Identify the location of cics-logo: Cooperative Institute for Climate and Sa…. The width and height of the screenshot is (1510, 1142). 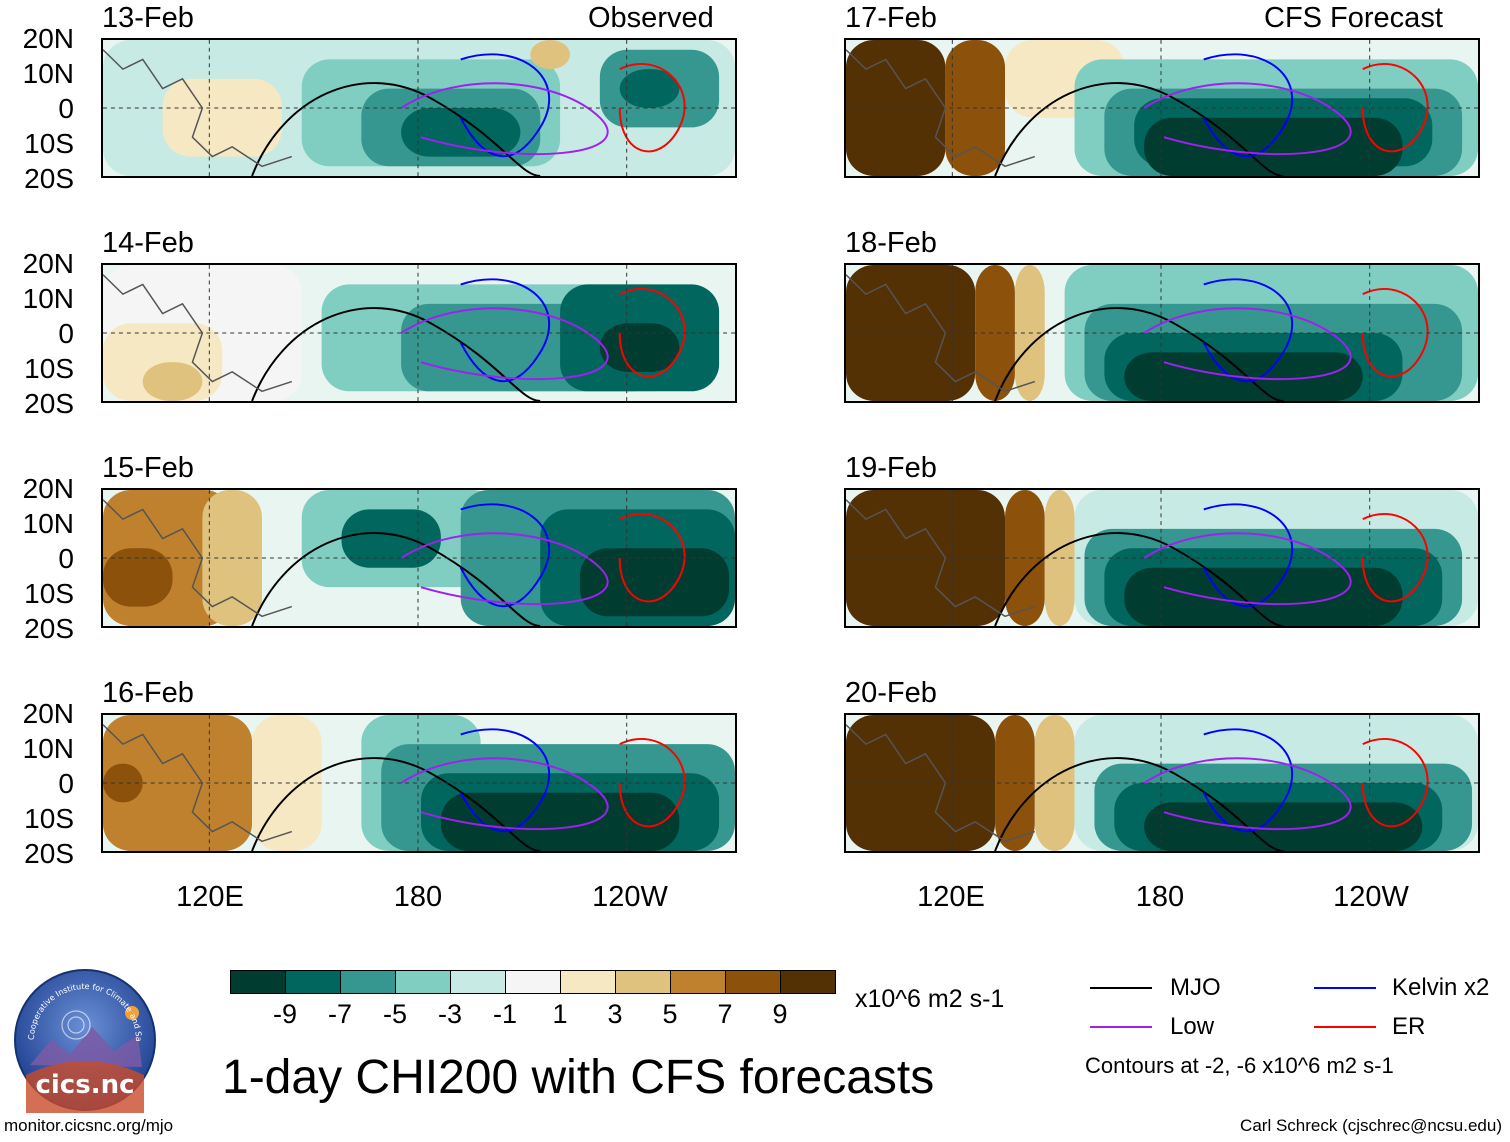
(84, 1036).